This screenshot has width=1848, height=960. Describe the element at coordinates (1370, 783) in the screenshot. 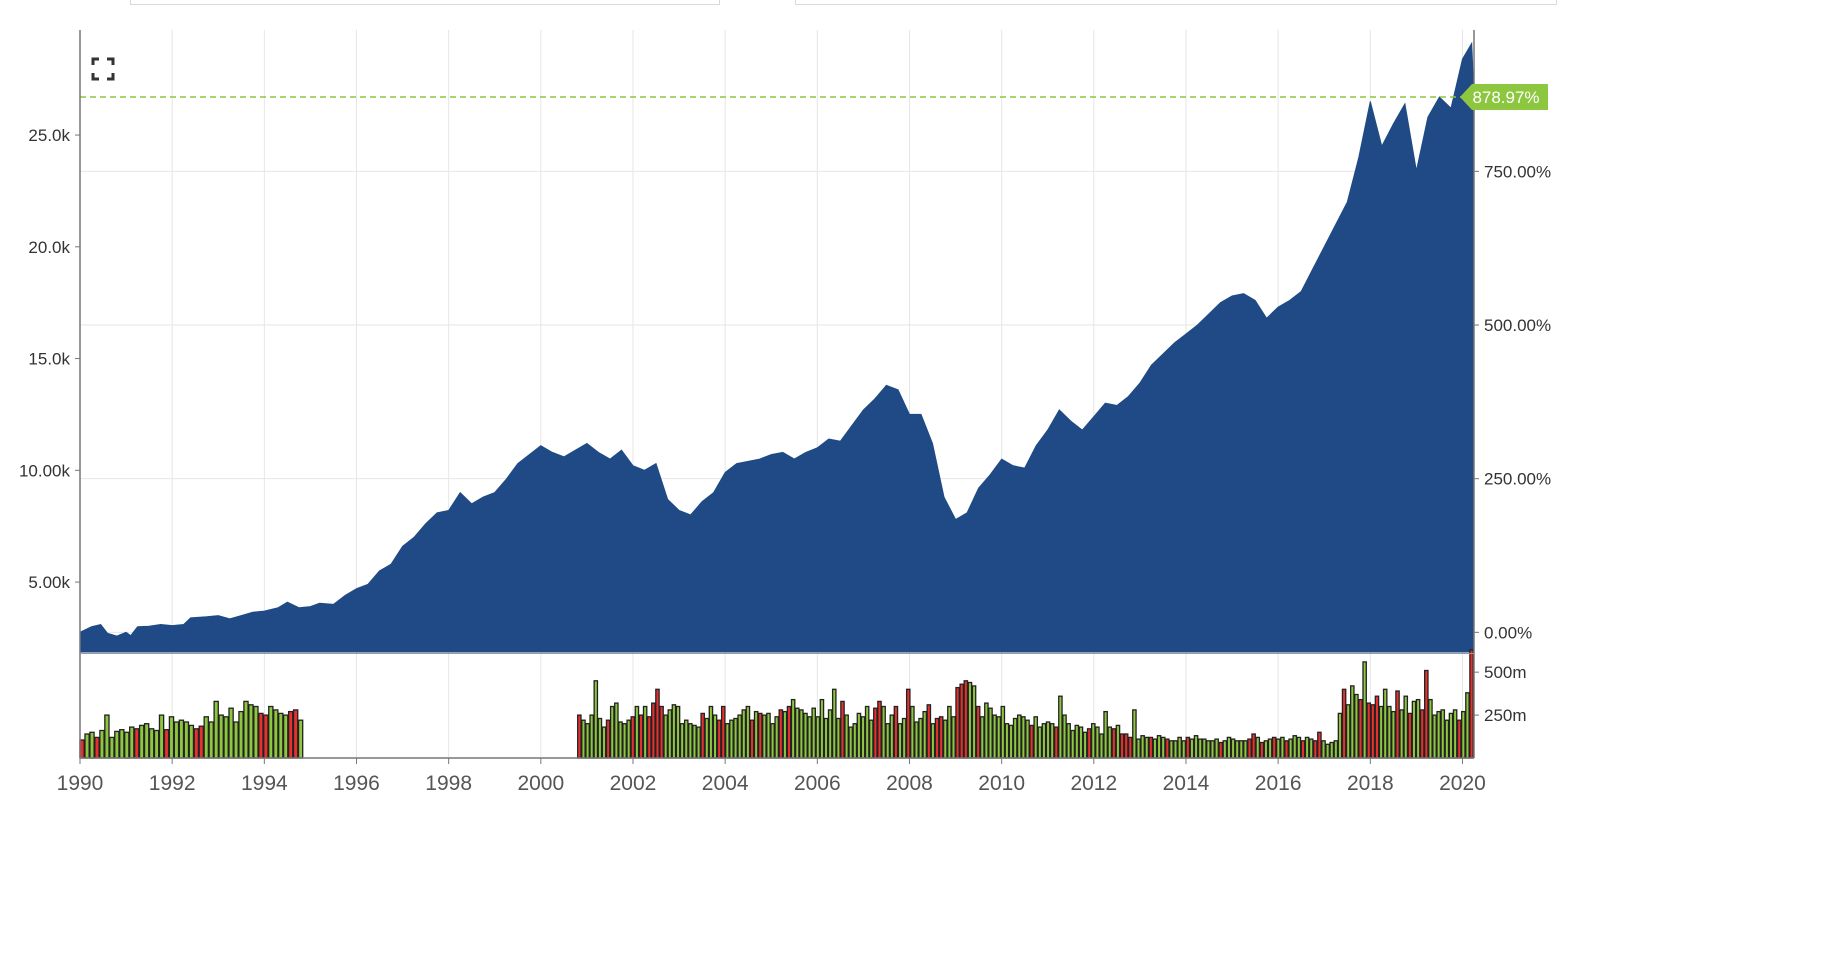

I see `x-axis-tick-label: 2018` at that location.